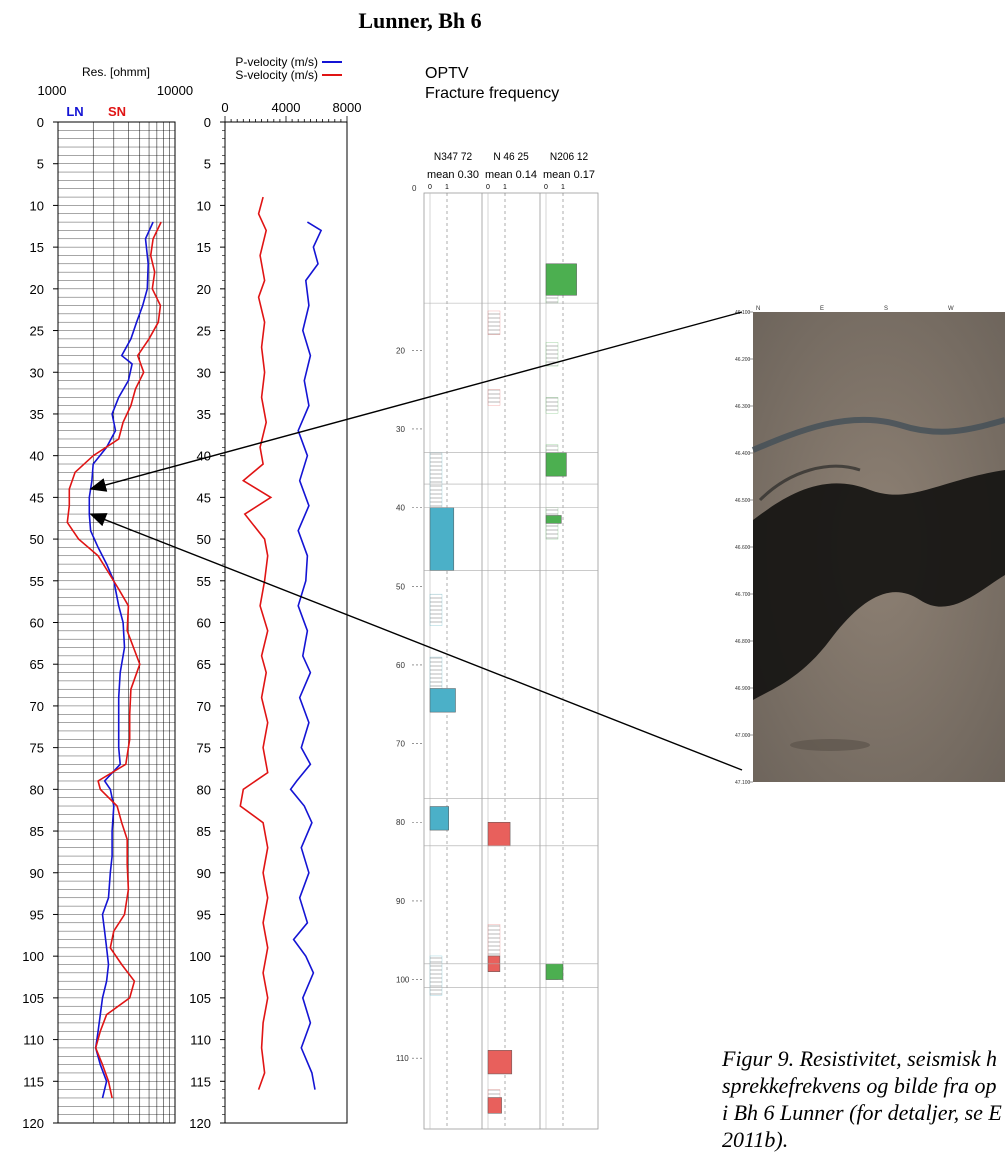 This screenshot has height=1153, width=1005. Describe the element at coordinates (204, 205) in the screenshot. I see `vel-y-tick-label: 10` at that location.